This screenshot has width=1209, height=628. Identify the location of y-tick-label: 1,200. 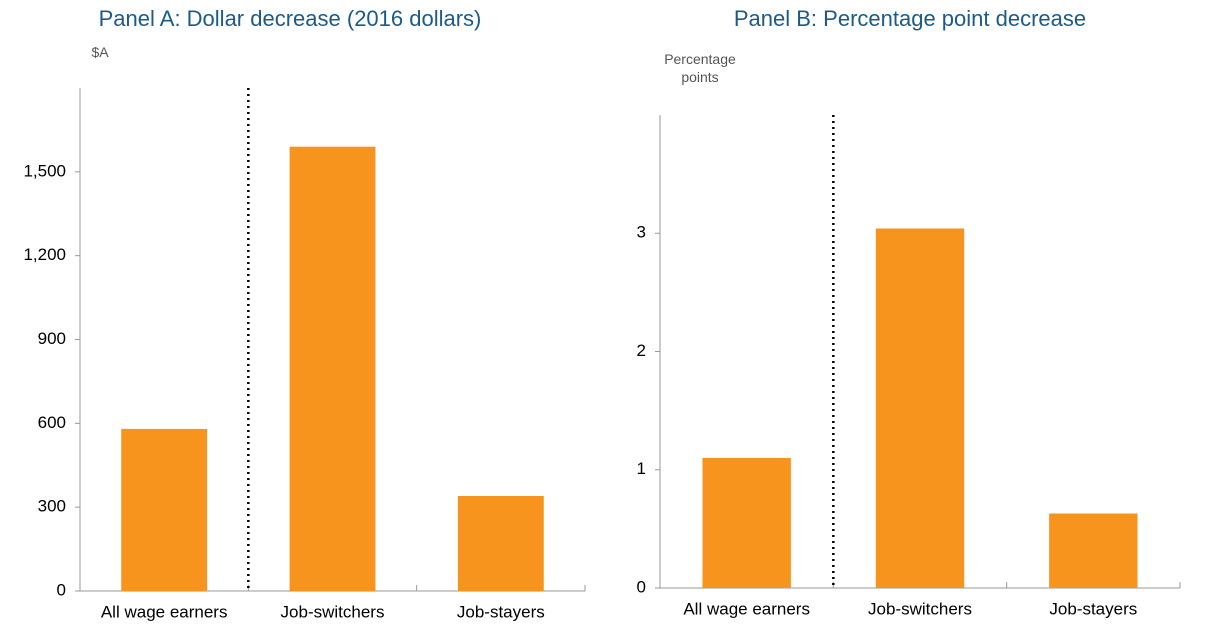
(44, 254).